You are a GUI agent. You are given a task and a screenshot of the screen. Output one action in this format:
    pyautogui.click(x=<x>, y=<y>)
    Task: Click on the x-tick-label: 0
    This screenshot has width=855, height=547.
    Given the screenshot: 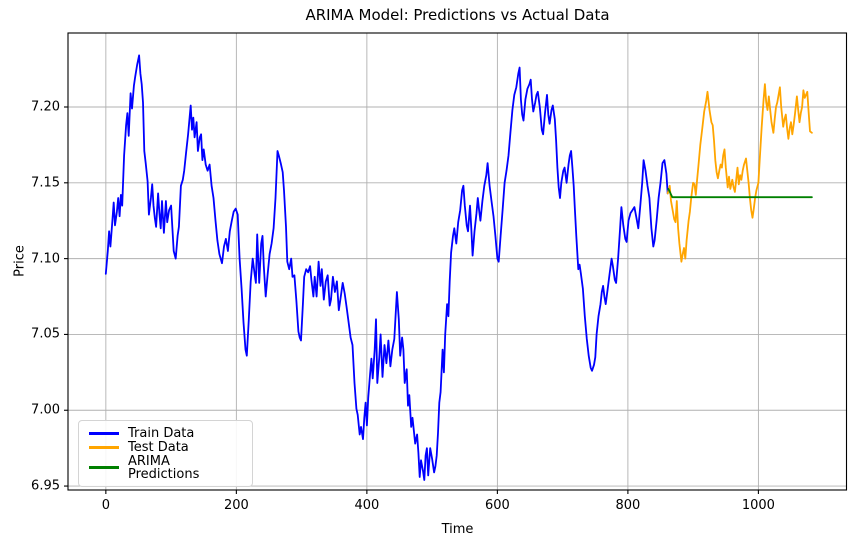 What is the action you would take?
    pyautogui.click(x=105, y=505)
    